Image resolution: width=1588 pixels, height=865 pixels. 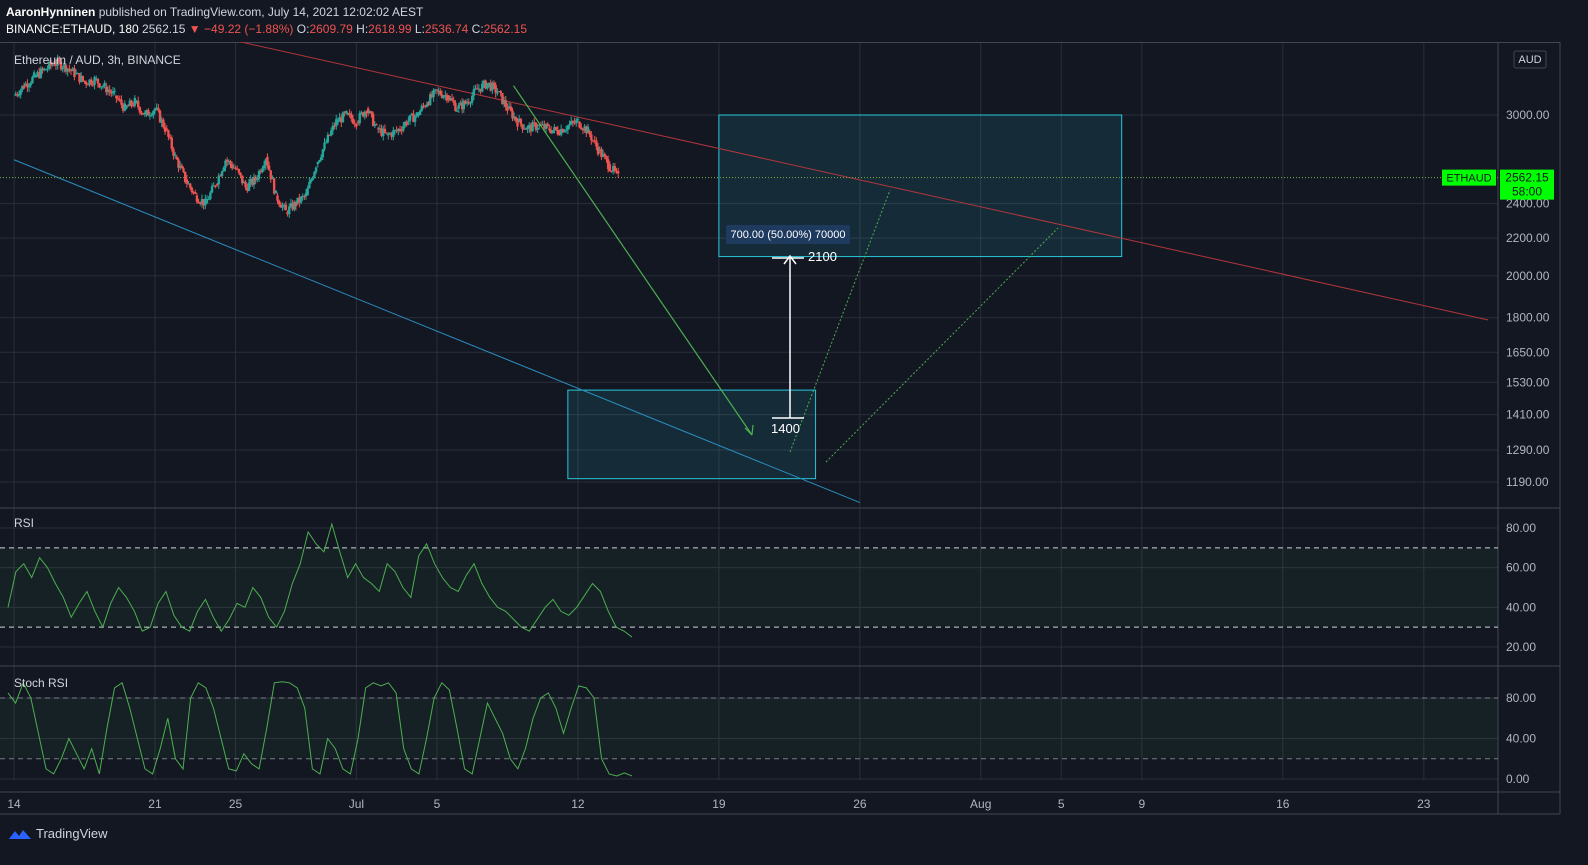 What do you see at coordinates (1521, 647) in the screenshot?
I see `rsi-tick-label: 20.00` at bounding box center [1521, 647].